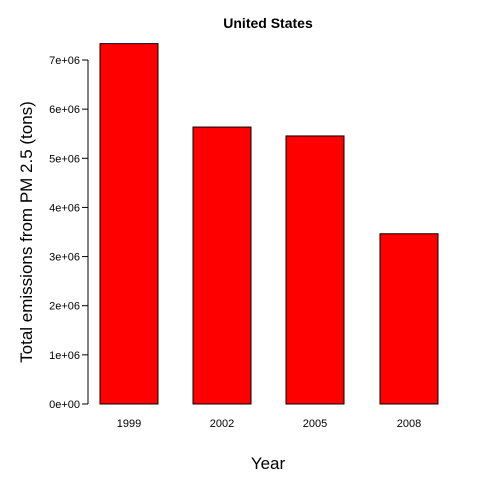 The width and height of the screenshot is (480, 480). I want to click on y-tick-label: 3e+06, so click(64, 258).